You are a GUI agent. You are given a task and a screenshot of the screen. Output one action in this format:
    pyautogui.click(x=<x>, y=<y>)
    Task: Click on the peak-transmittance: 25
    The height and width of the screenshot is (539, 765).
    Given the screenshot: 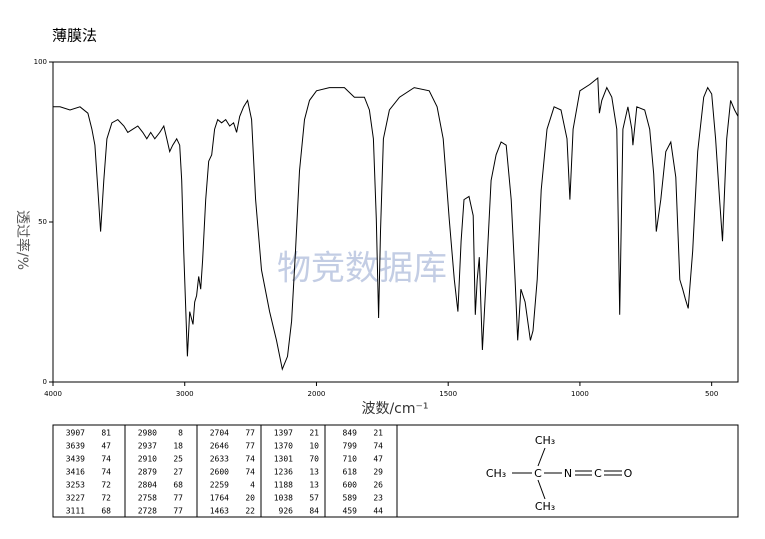 What is the action you would take?
    pyautogui.click(x=178, y=459)
    